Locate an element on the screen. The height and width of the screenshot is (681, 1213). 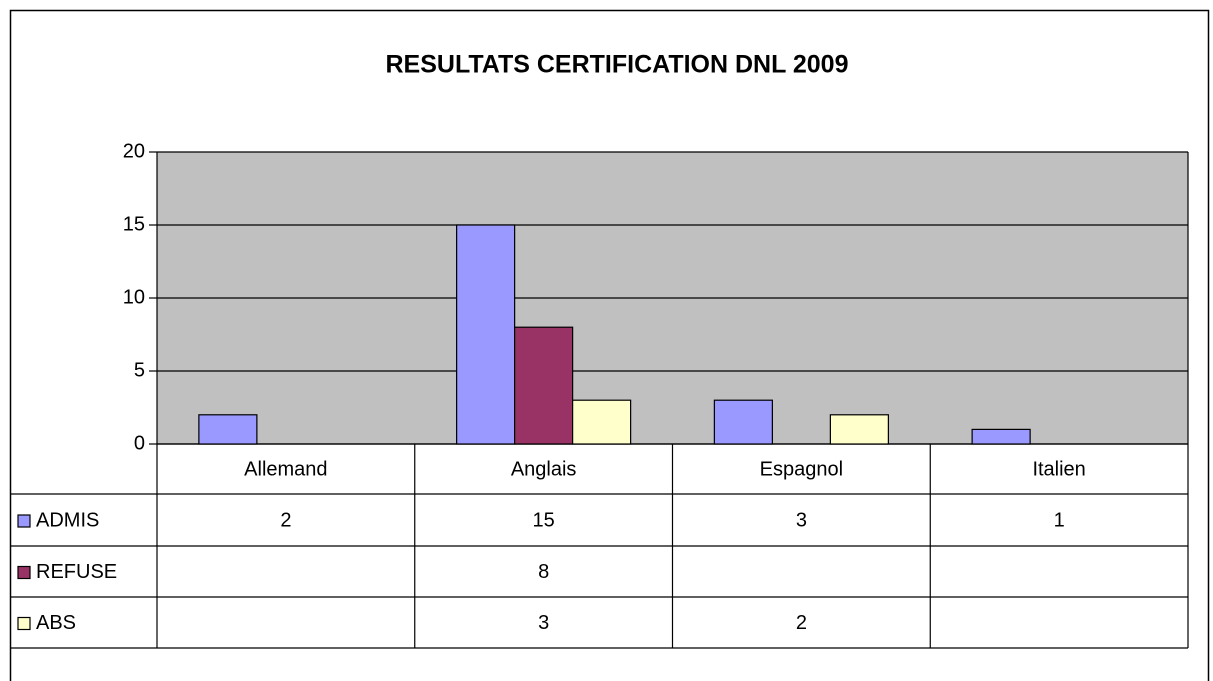
y-tick-label: 20 is located at coordinates (134, 151).